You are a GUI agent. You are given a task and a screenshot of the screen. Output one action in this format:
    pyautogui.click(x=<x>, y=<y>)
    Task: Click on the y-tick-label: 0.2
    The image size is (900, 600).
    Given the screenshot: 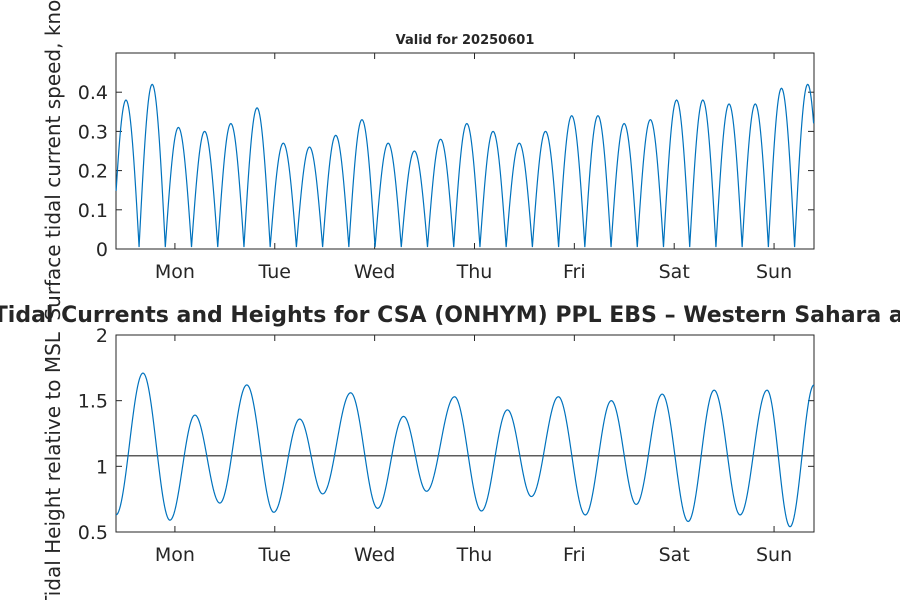 What is the action you would take?
    pyautogui.click(x=93, y=172)
    